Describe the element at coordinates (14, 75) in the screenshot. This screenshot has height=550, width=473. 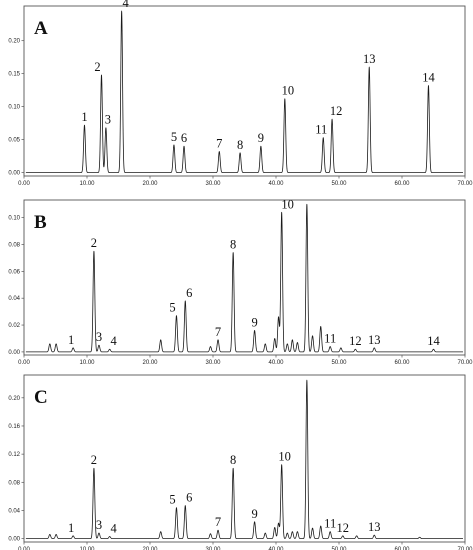
I see `y-tick-label: 0.15` at that location.